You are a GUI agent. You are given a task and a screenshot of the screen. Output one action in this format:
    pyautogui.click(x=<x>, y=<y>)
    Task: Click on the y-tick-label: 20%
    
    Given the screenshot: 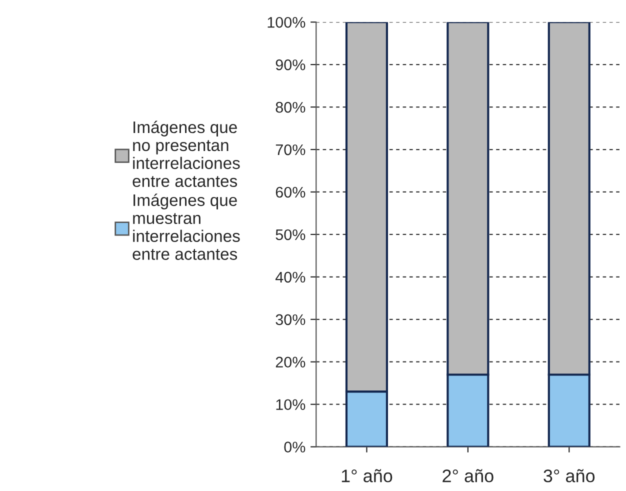 What is the action you would take?
    pyautogui.click(x=291, y=362)
    